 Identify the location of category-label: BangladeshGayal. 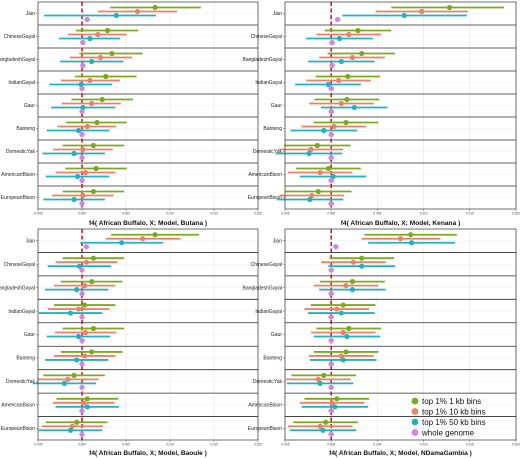
(17, 60).